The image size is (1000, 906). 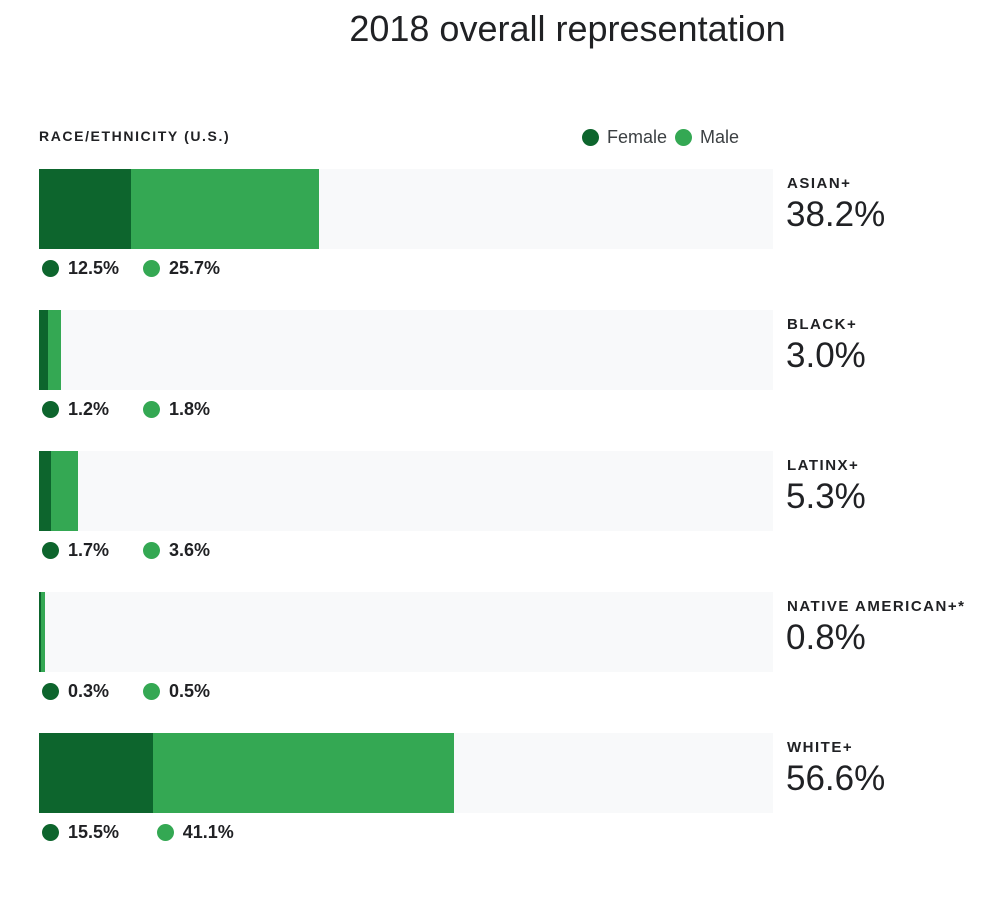 I want to click on legend: Female Male, so click(x=664, y=137).